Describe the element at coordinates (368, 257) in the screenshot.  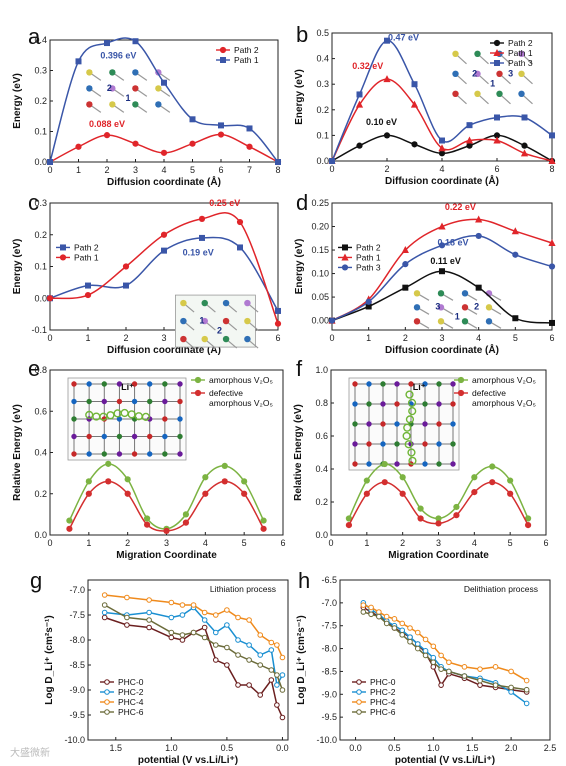
I see `legend-label: Path 1` at that location.